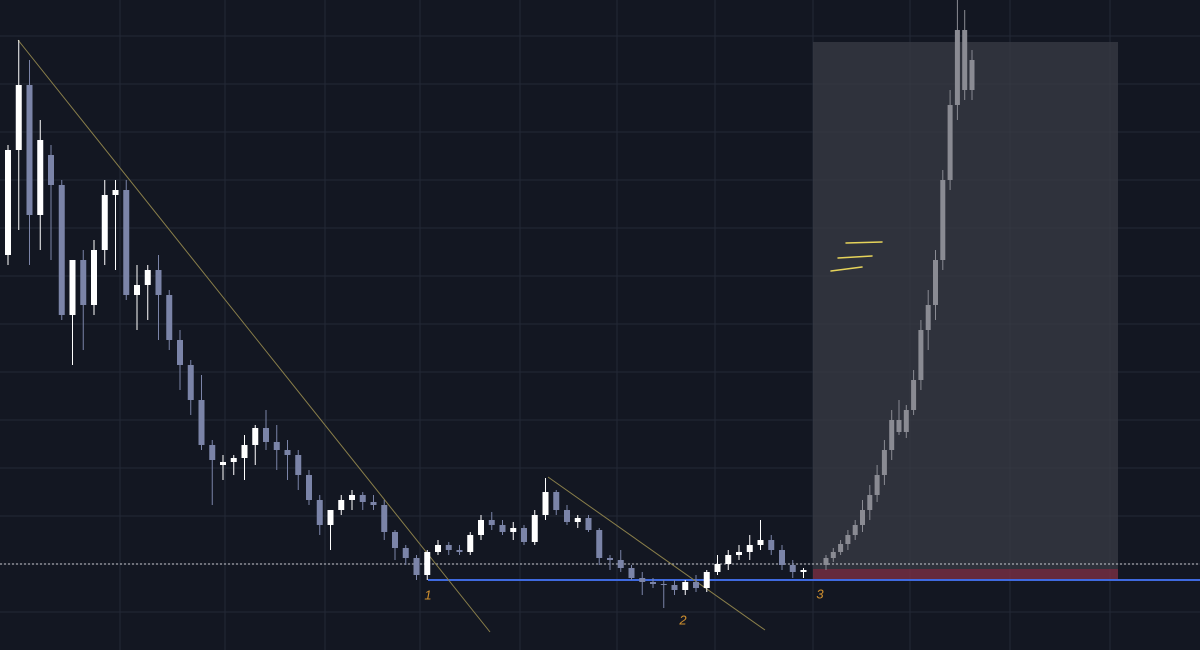  Describe the element at coordinates (427, 594) in the screenshot. I see `annotation: 1` at that location.